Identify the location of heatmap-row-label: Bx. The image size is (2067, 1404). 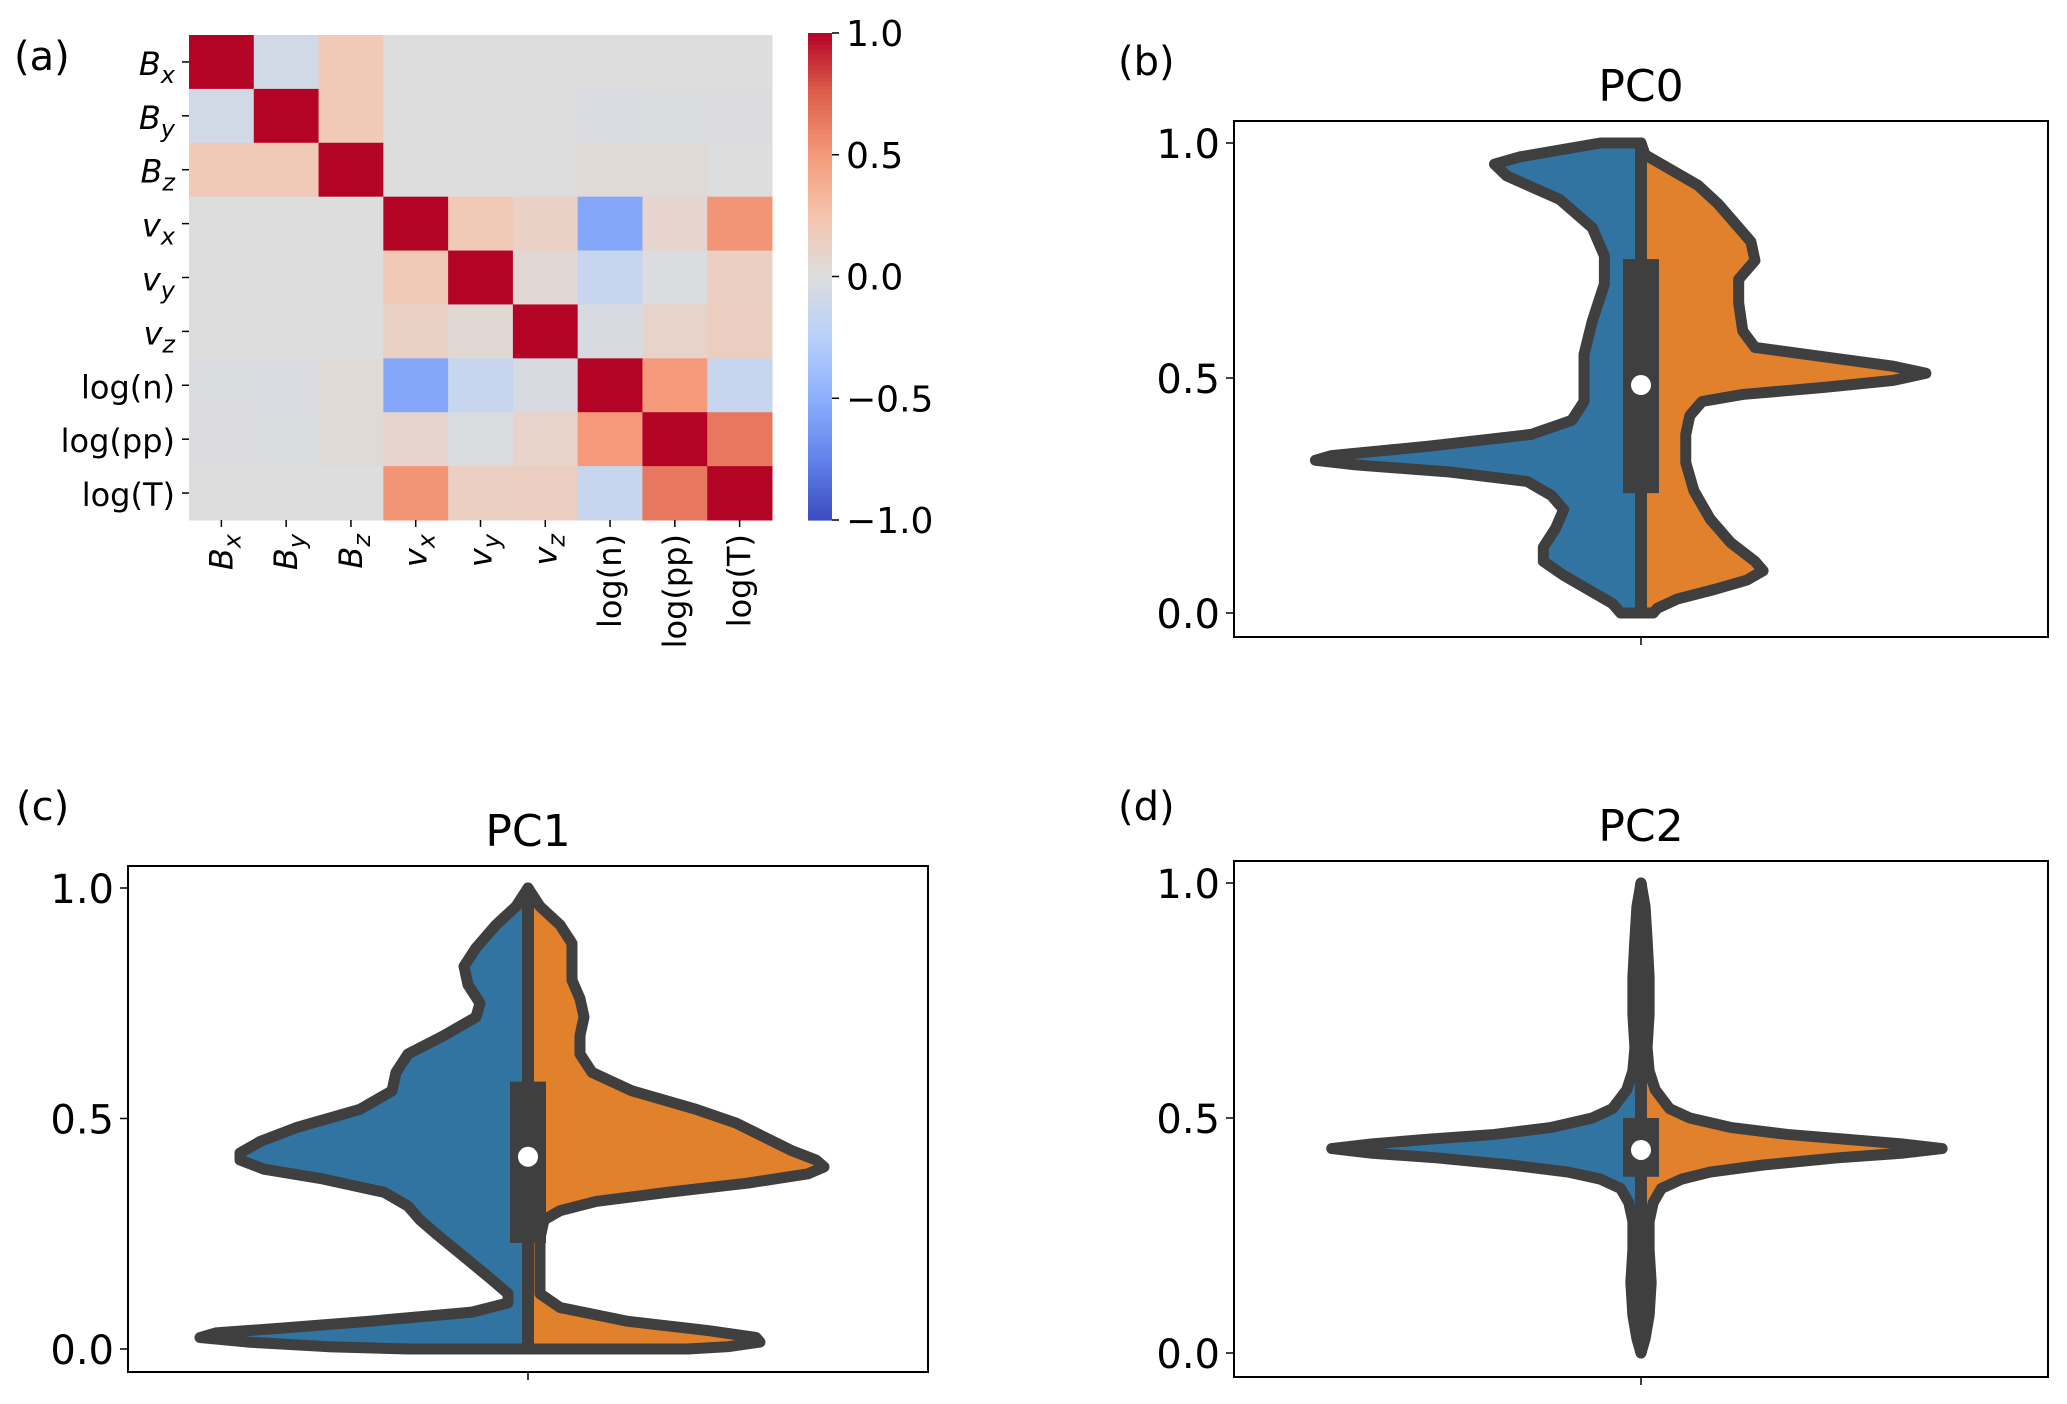
(157, 67).